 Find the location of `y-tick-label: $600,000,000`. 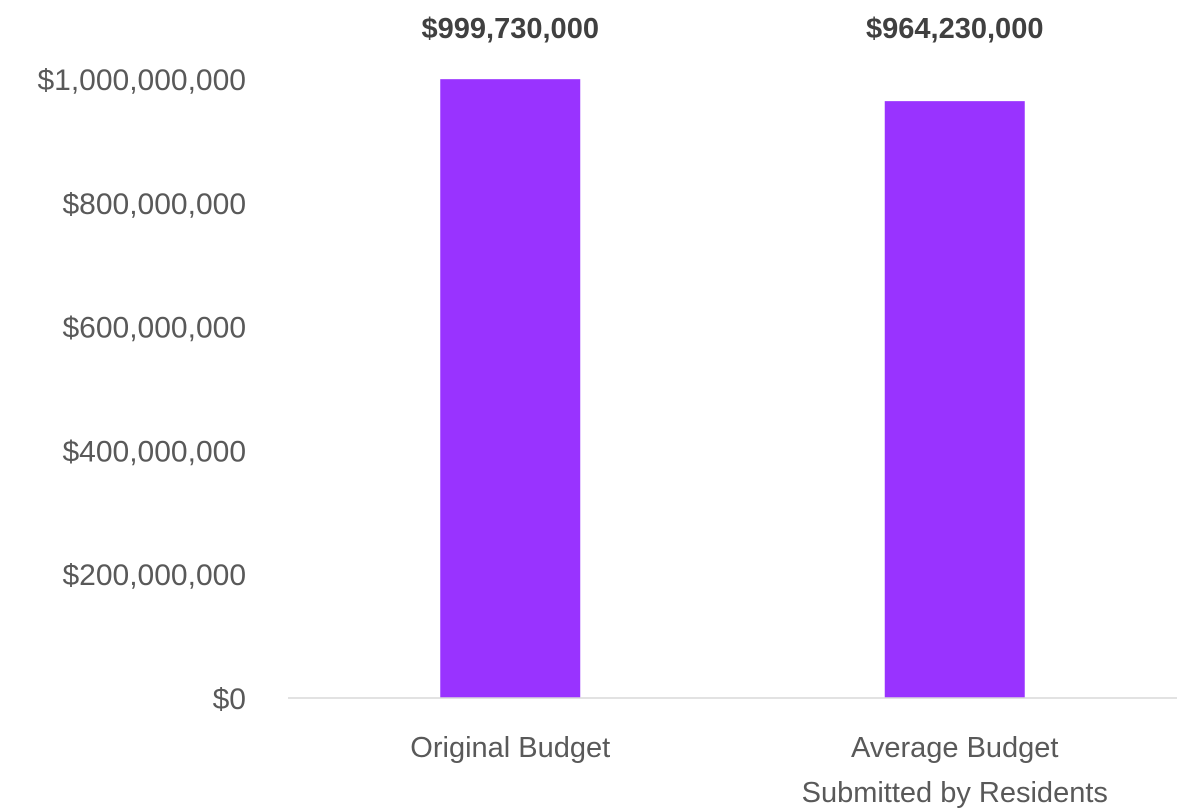

y-tick-label: $600,000,000 is located at coordinates (154, 328).